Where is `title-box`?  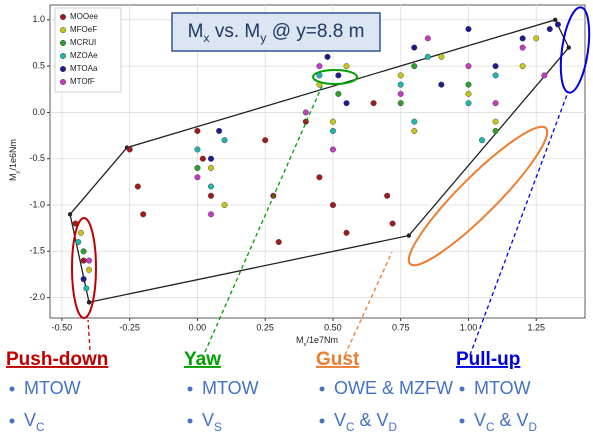
title-box is located at coordinates (276, 32).